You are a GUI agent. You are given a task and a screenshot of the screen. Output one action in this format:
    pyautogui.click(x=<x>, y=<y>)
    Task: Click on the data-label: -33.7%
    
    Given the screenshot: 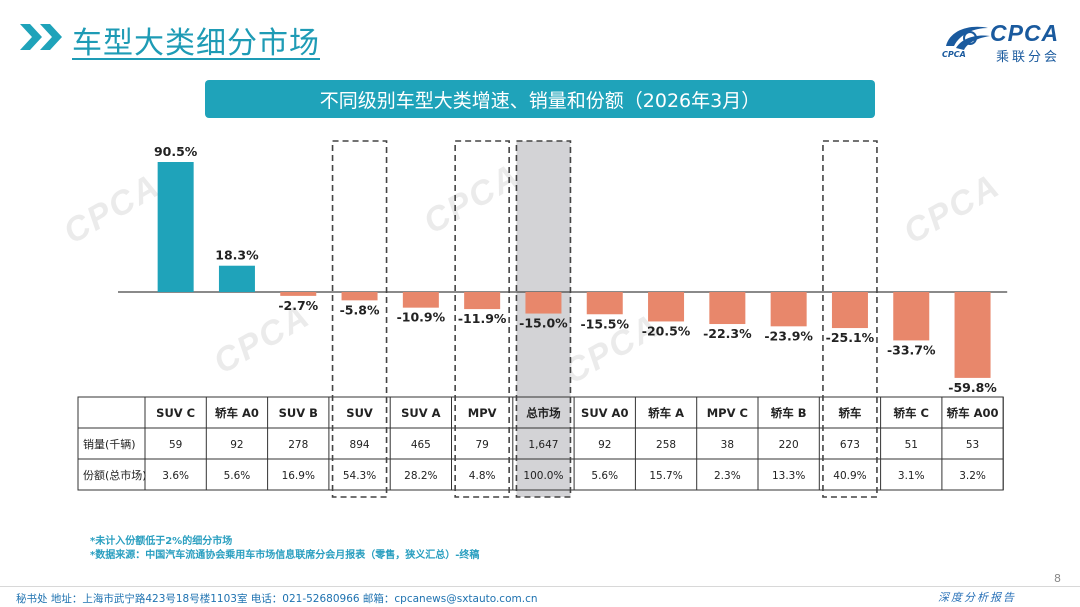 What is the action you would take?
    pyautogui.click(x=911, y=349)
    